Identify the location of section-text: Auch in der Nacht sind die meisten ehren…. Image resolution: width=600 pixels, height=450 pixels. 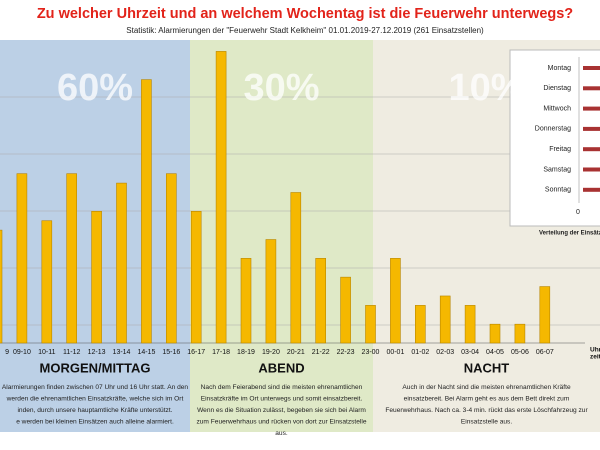
(486, 387).